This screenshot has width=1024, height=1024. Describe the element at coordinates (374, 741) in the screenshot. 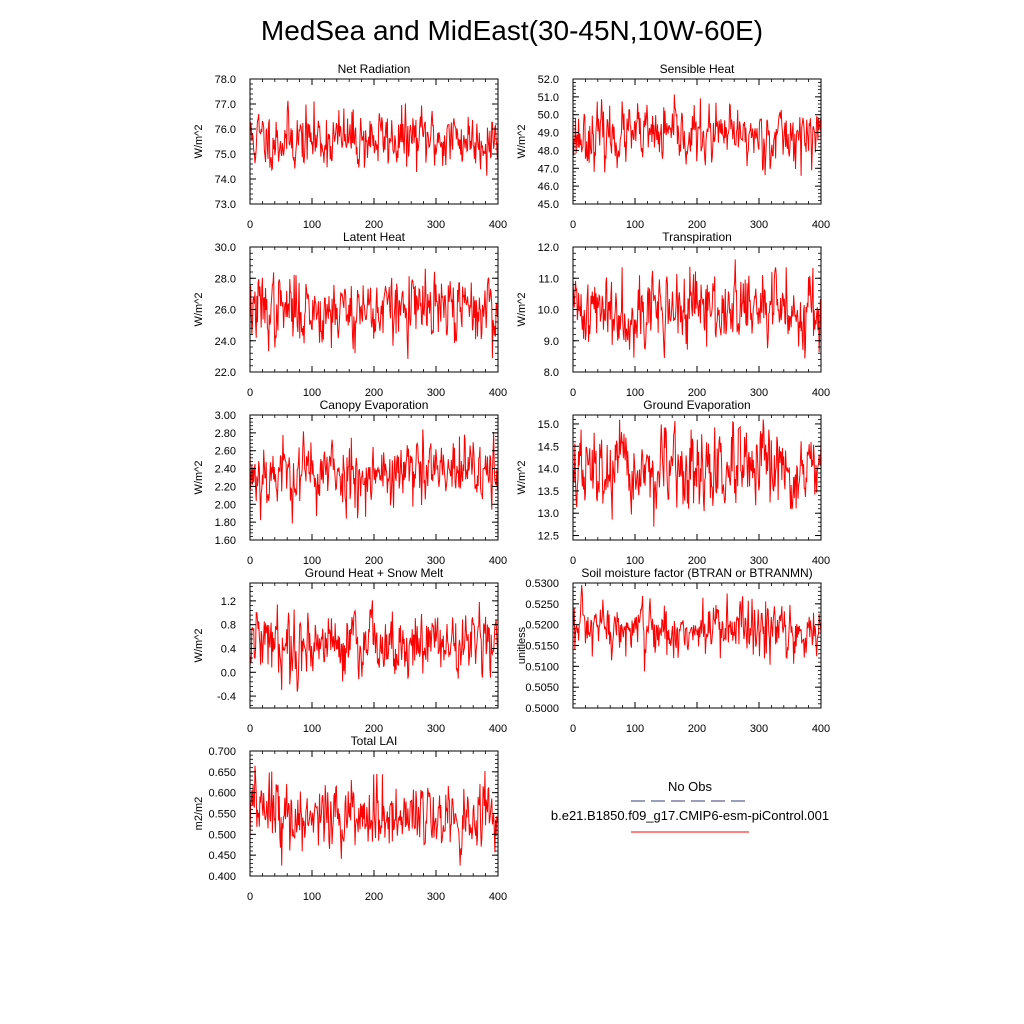

I see `panel-title: Total LAI` at that location.